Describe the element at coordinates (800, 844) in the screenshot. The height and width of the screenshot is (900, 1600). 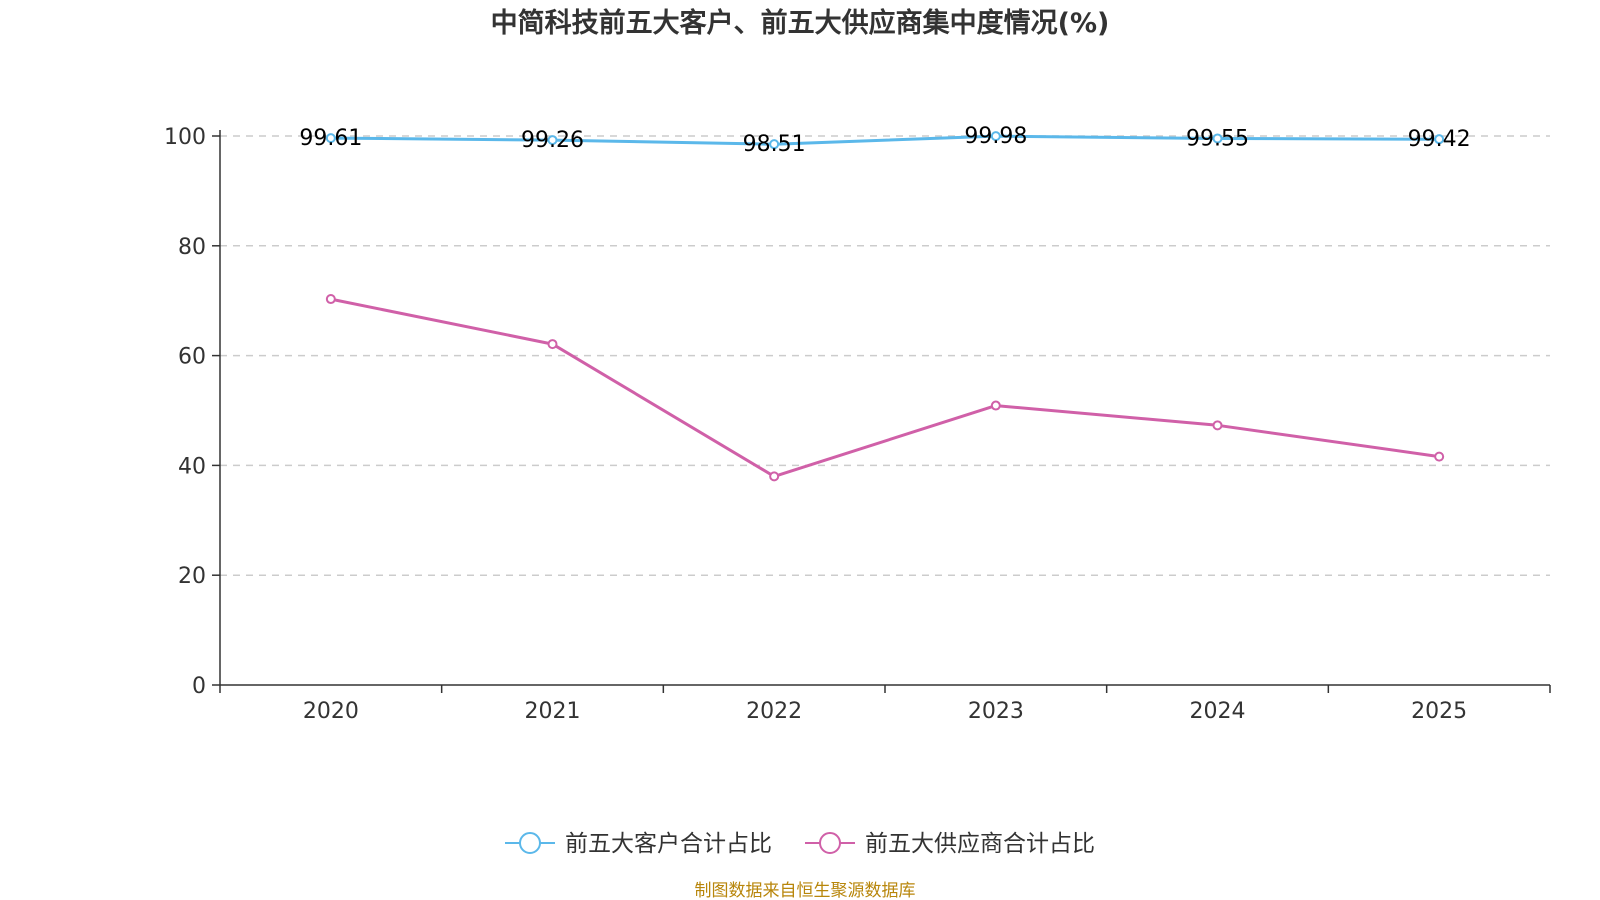
I see `legend: 前五大客户合计占比 前五大供应商合计占比` at that location.